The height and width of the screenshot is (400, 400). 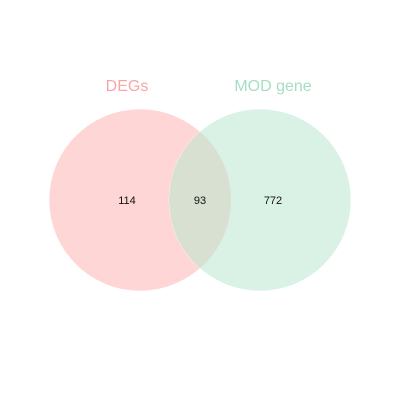 I want to click on degs-set-label: DEGs, so click(x=127, y=86).